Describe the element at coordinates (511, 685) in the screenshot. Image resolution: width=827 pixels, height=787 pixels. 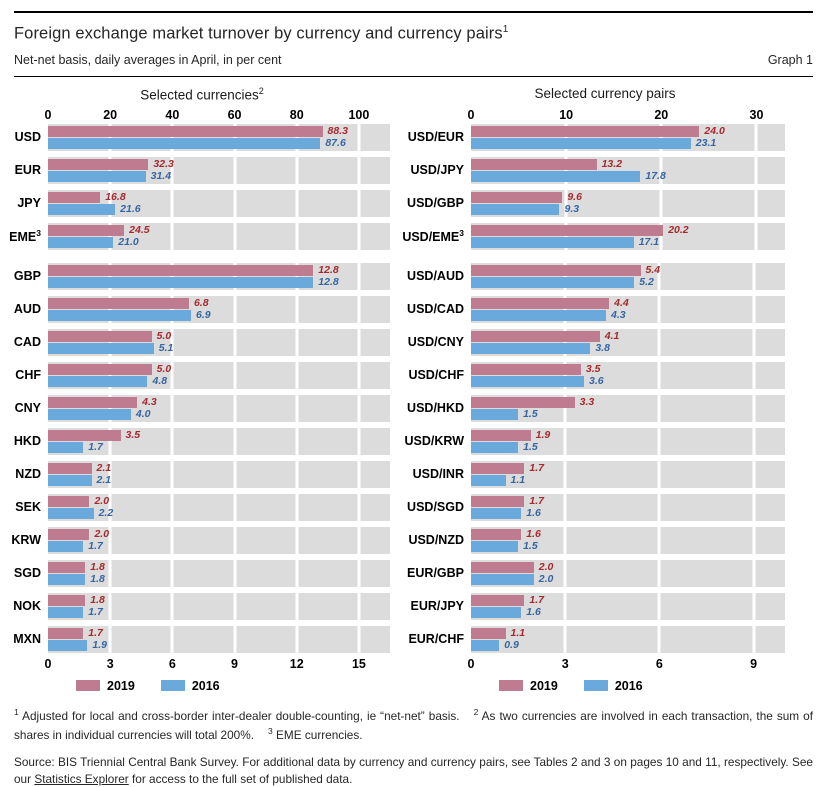
I see `legend-swatch-2019` at that location.